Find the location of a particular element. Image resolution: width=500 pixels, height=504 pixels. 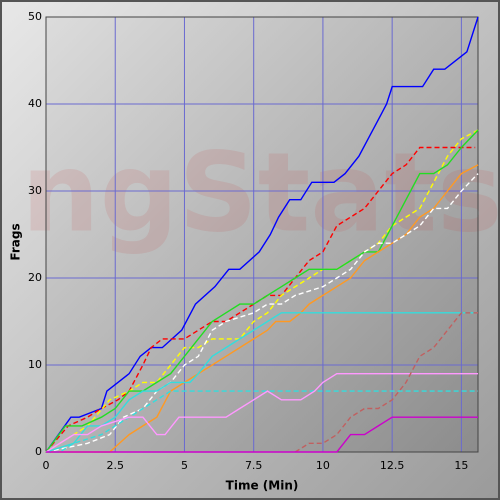

x-tick-label: 2.5 is located at coordinates (115, 465).